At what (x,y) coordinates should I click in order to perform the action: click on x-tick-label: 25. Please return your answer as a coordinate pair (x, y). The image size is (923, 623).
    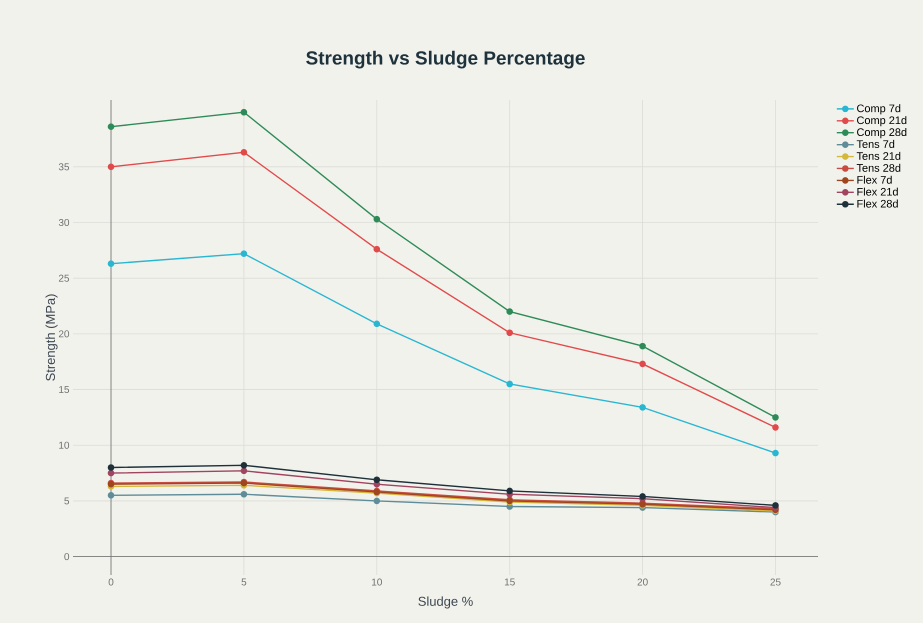
    Looking at the image, I should click on (775, 582).